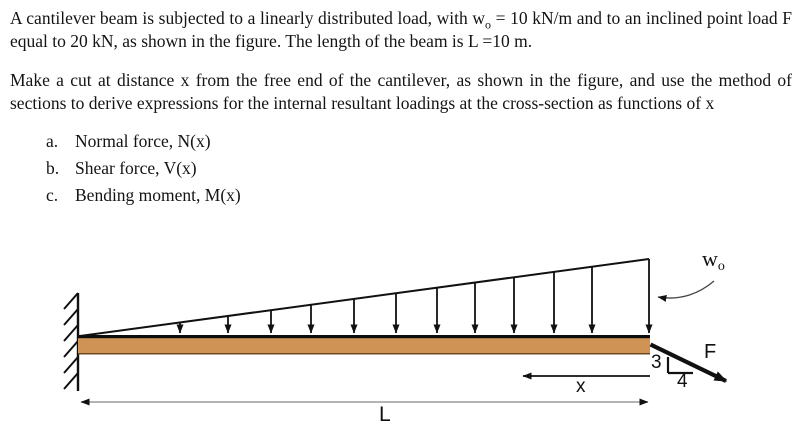 The height and width of the screenshot is (431, 801). Describe the element at coordinates (52, 195) in the screenshot. I see `list-item-marker: c.` at that location.